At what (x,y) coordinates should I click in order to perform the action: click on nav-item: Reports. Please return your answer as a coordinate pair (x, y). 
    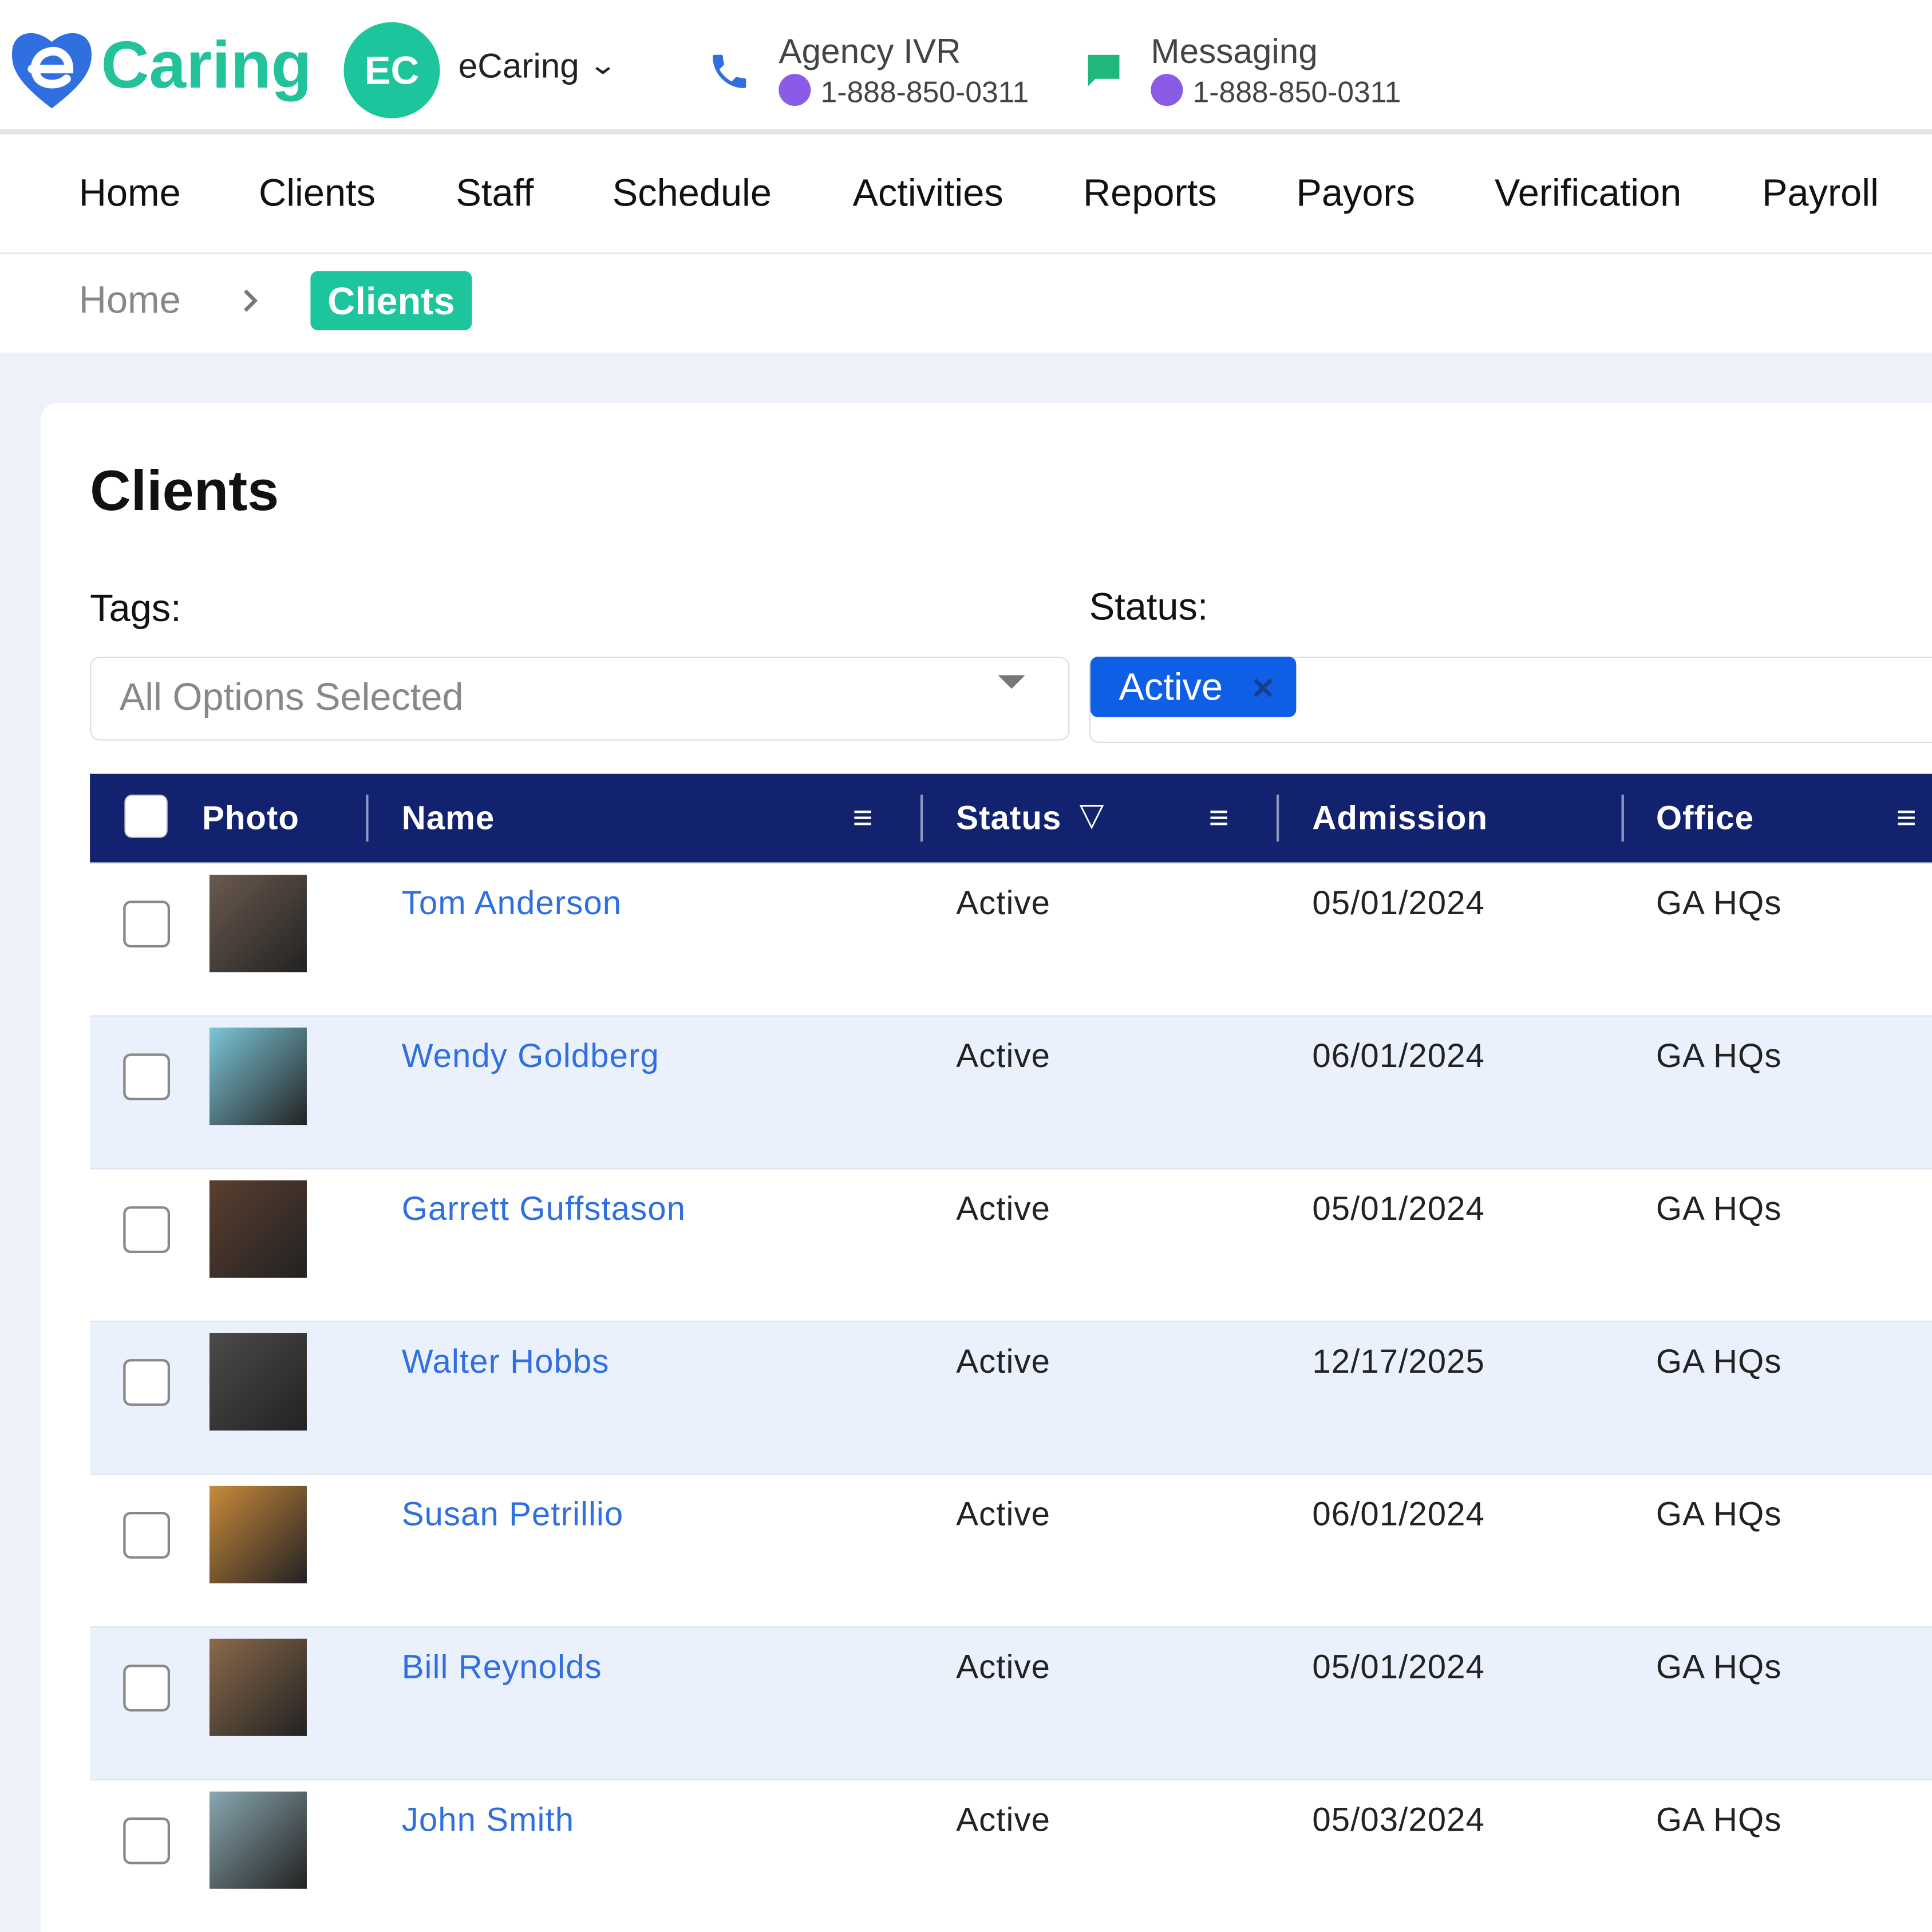
    Looking at the image, I should click on (1149, 193).